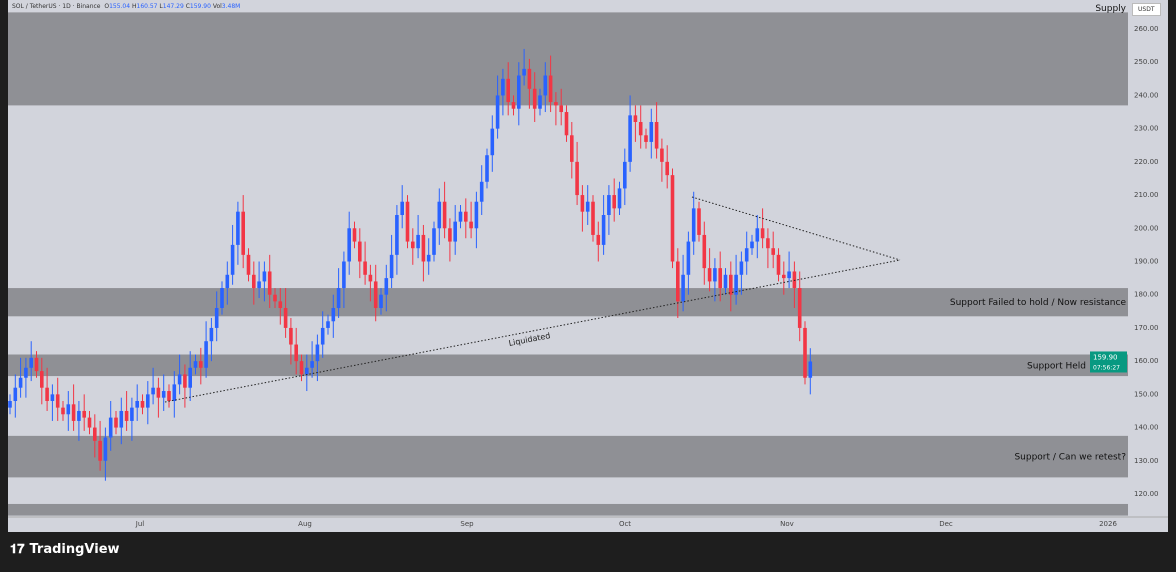 The image size is (1176, 572). What do you see at coordinates (1146, 295) in the screenshot?
I see `y-tick-label: 180.00` at bounding box center [1146, 295].